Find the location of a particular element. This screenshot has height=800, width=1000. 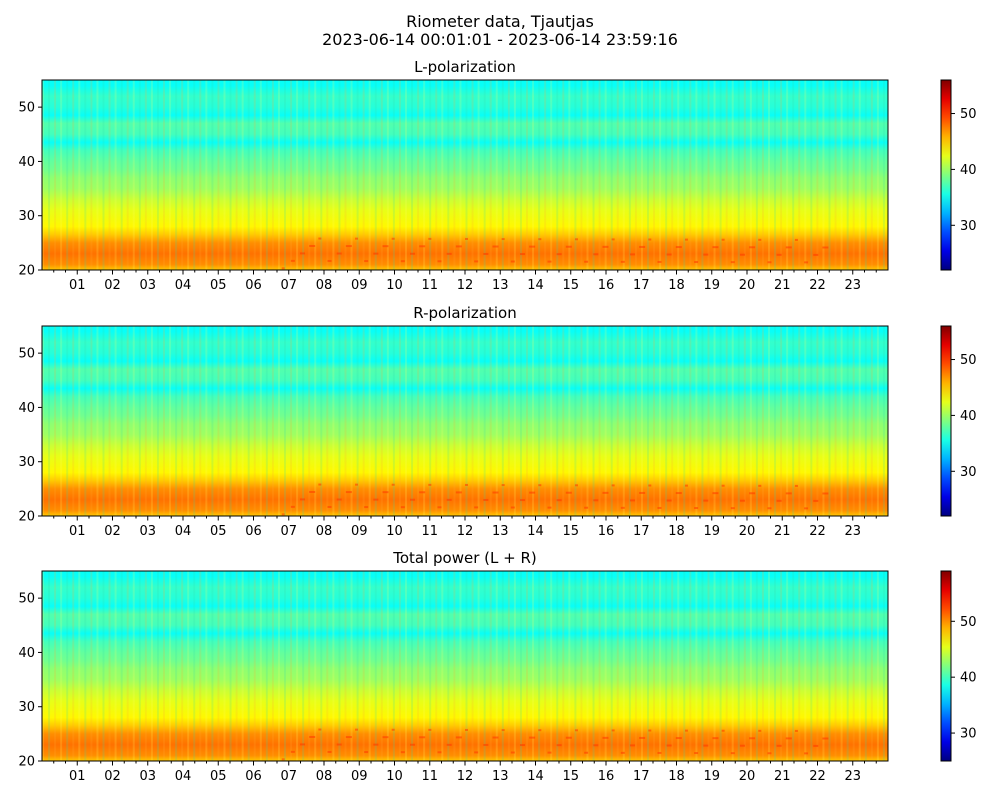

x-tick-label: 18 is located at coordinates (676, 531).